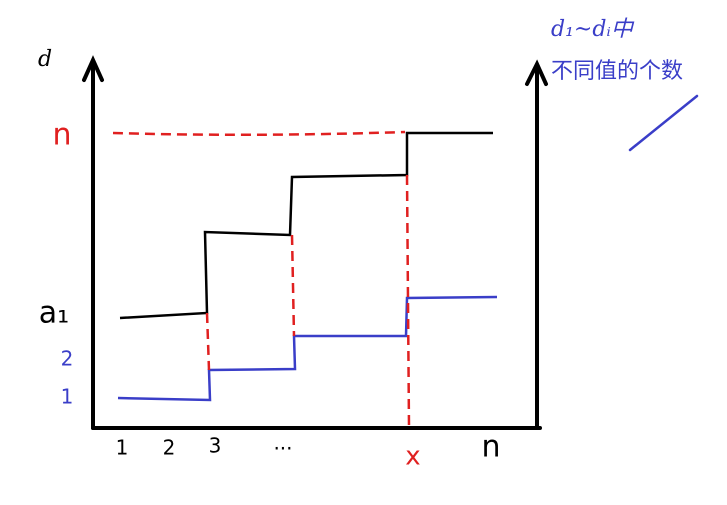 The width and height of the screenshot is (727, 505). What do you see at coordinates (45, 59) in the screenshot?
I see `axis-label: d` at bounding box center [45, 59].